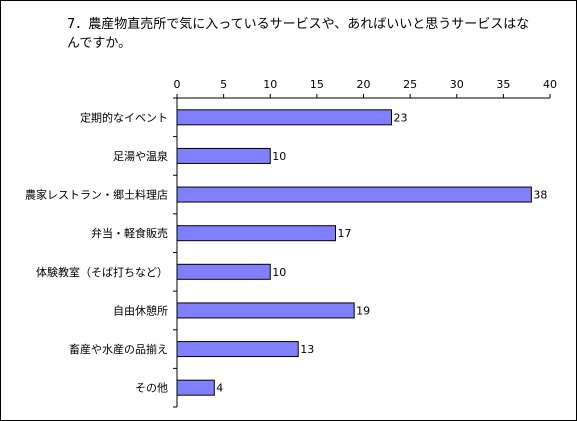  What do you see at coordinates (345, 233) in the screenshot?
I see `data-label: 17` at bounding box center [345, 233].